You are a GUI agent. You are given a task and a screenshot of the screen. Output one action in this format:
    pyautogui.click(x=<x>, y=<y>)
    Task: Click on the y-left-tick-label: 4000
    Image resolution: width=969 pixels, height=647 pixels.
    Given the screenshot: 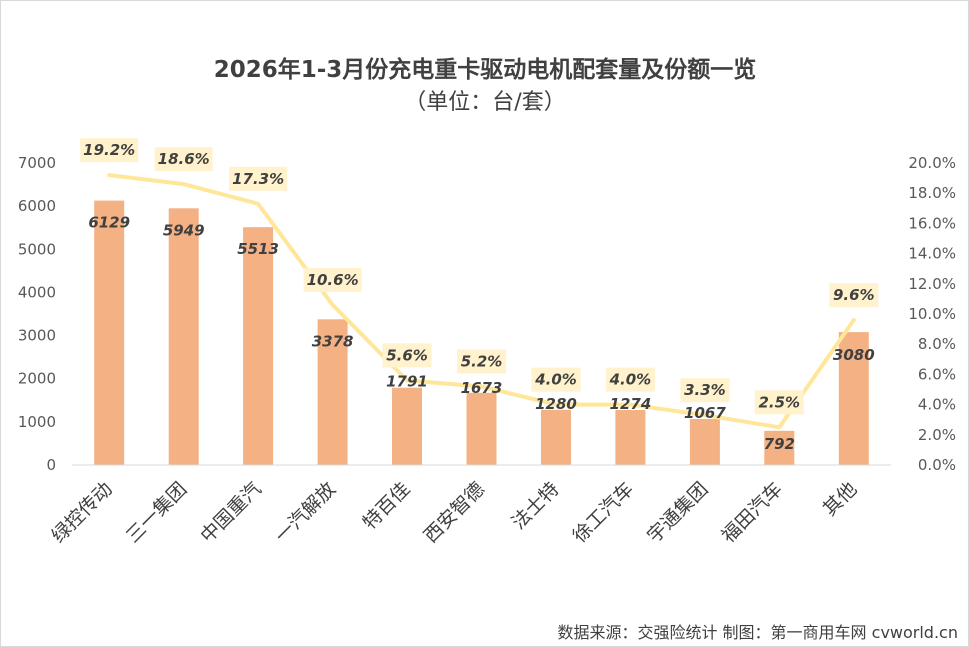 What is the action you would take?
    pyautogui.click(x=37, y=292)
    